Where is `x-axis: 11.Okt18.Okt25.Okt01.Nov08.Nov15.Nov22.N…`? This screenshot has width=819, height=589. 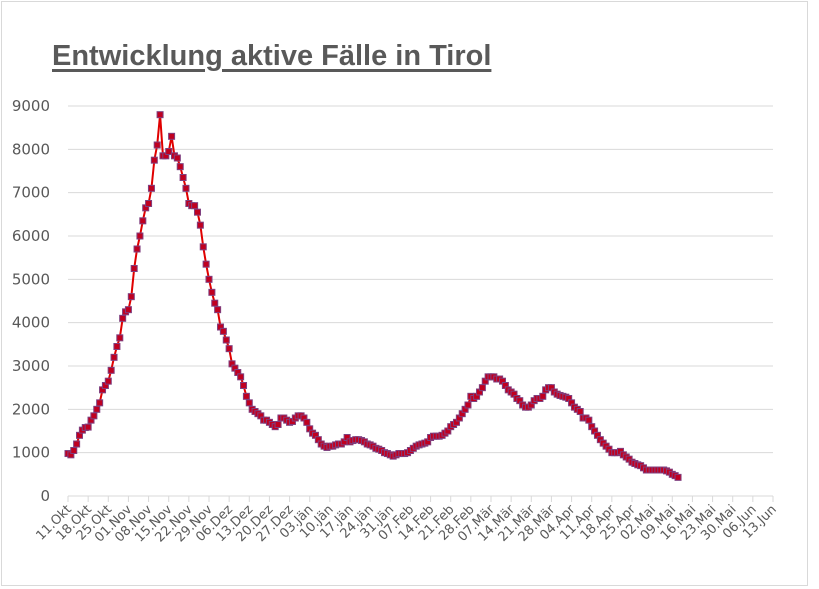 x-axis: 11.Okt18.Okt25.Okt01.Nov08.Nov15.Nov22.N… is located at coordinates (406, 520).